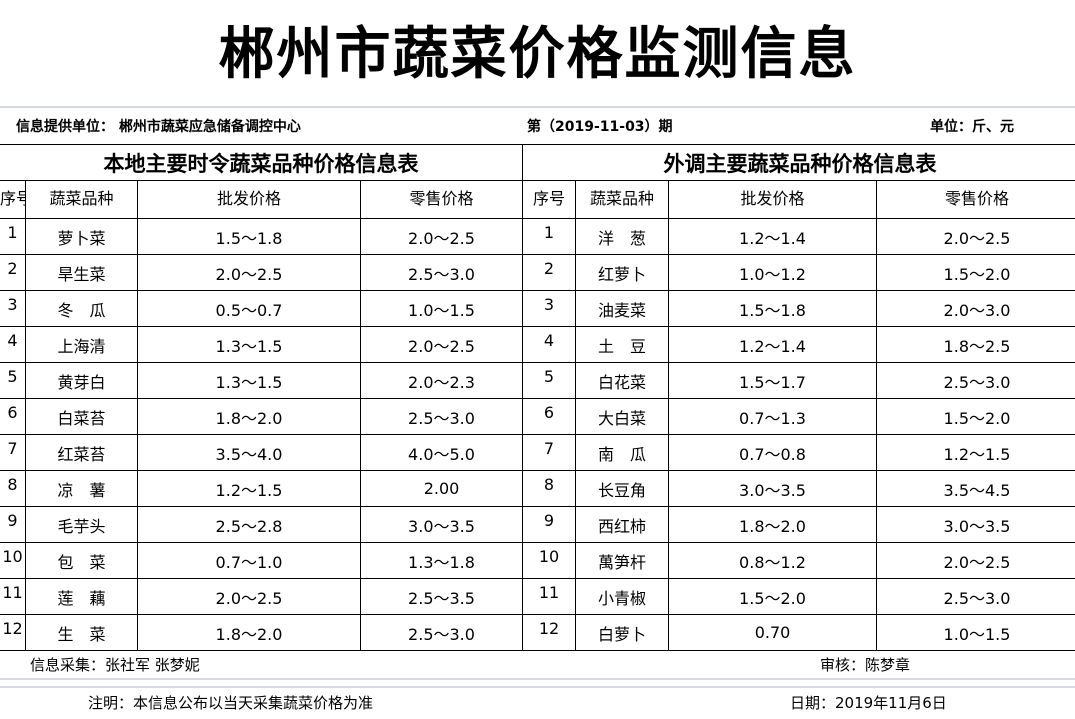 This screenshot has width=1075, height=719. Describe the element at coordinates (13, 380) in the screenshot. I see `local-seq-cell: 5` at that location.